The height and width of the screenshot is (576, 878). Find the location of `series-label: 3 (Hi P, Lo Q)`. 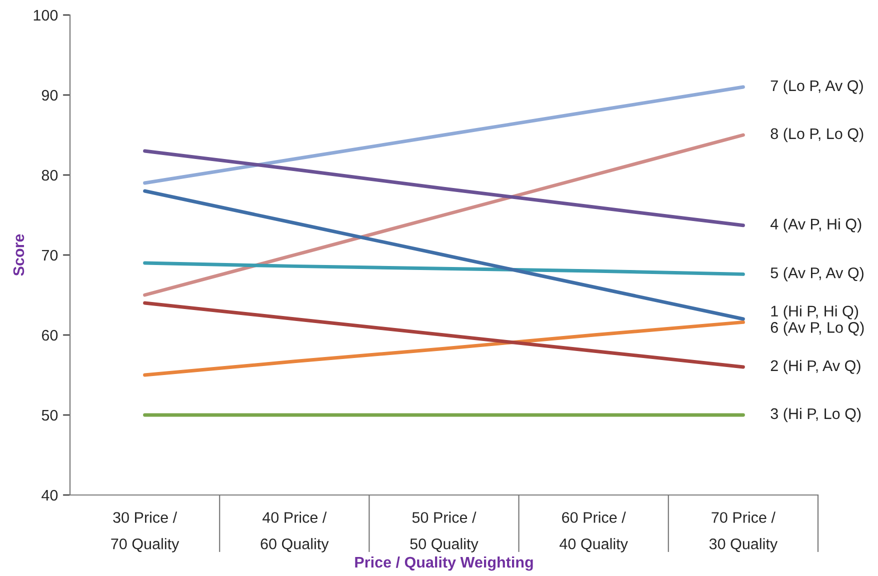

series-label: 3 (Hi P, Lo Q) is located at coordinates (815, 415).